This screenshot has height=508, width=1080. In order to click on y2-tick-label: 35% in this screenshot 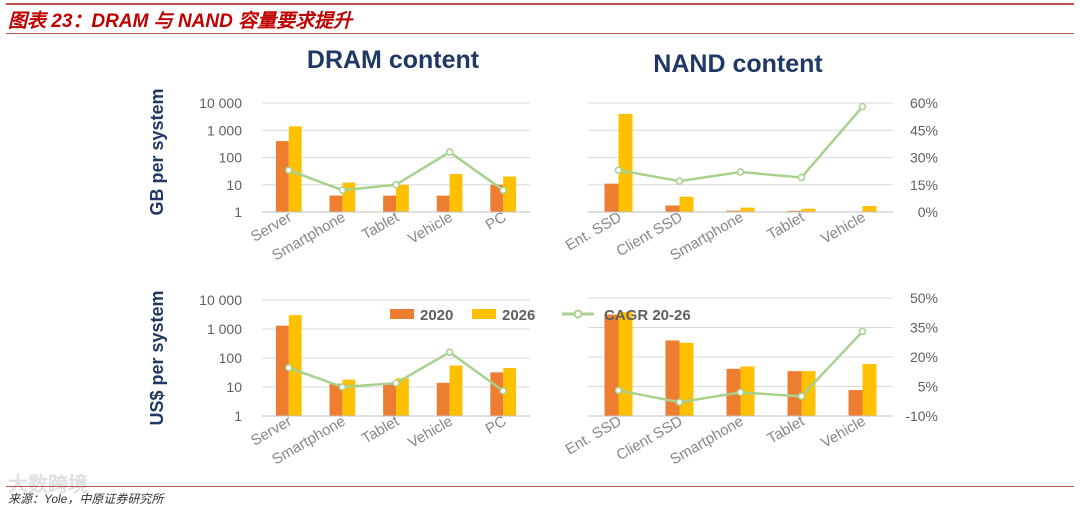, I will do `click(924, 328)`.